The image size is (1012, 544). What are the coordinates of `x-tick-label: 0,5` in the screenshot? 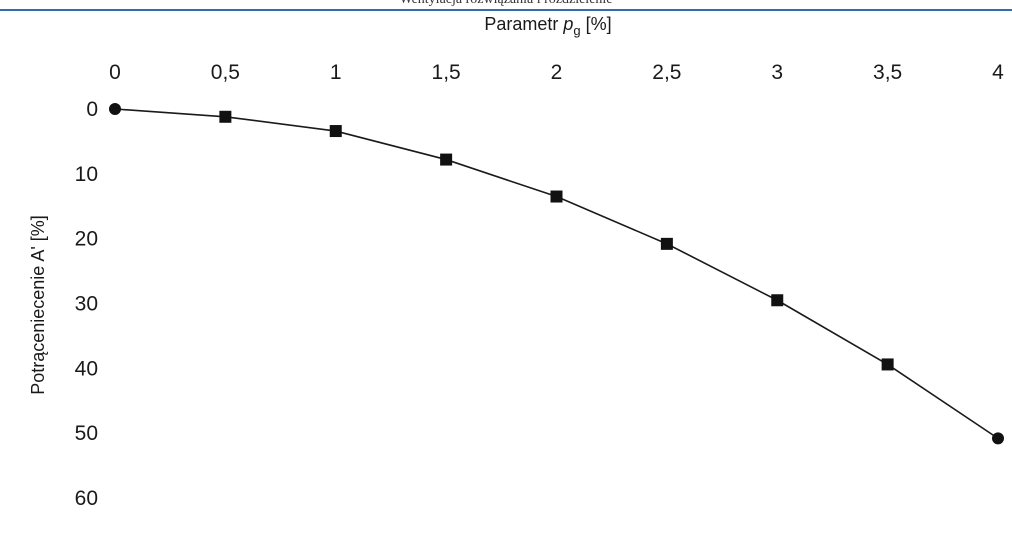 It's located at (225, 72).